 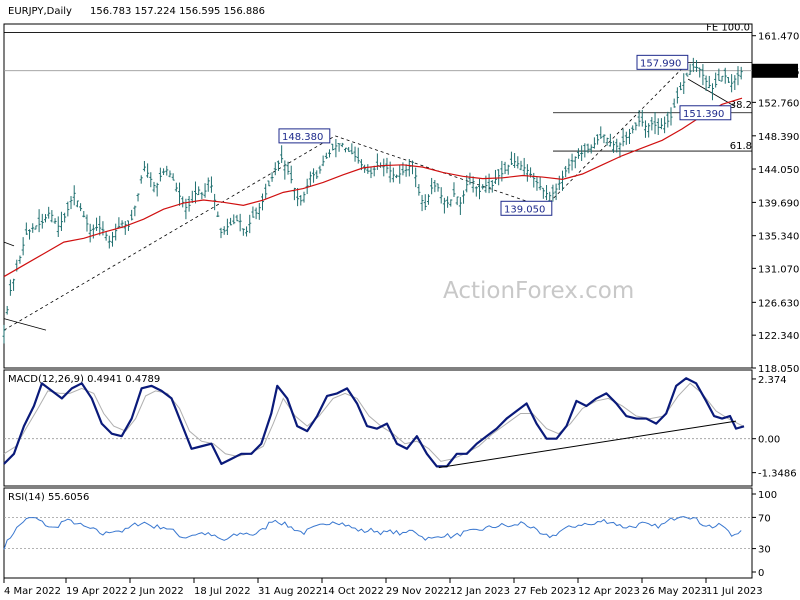 I want to click on time-tick-label: 19 Apr 2022, so click(x=97, y=591).